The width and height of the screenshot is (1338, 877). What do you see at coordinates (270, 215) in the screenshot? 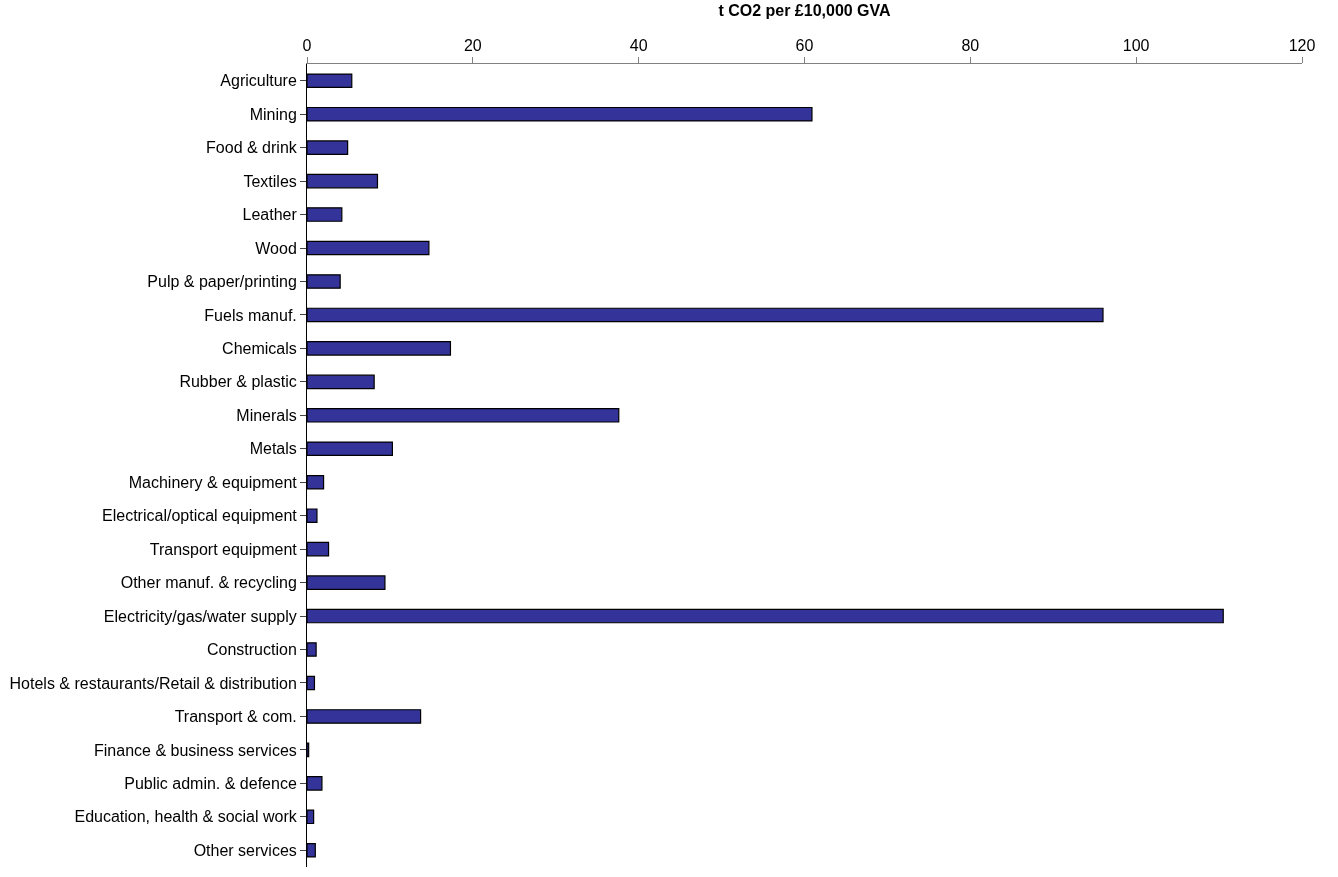
I see `y-tick-label: Leather` at bounding box center [270, 215].